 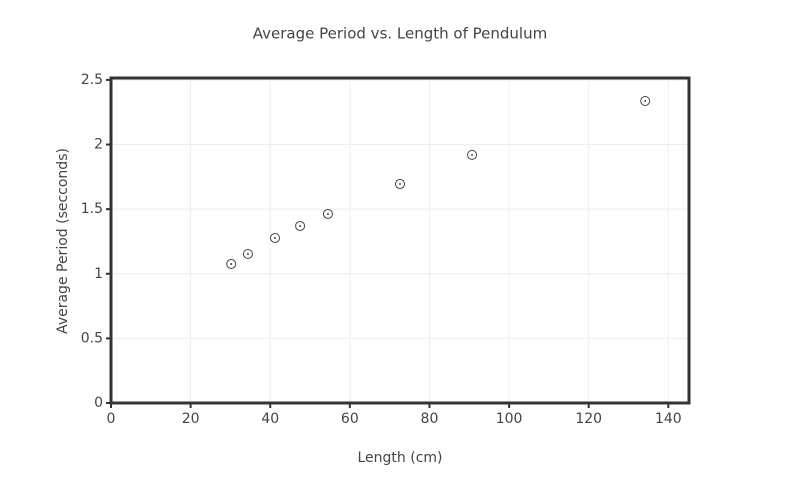 I want to click on x-tick-label: 140, so click(x=668, y=419).